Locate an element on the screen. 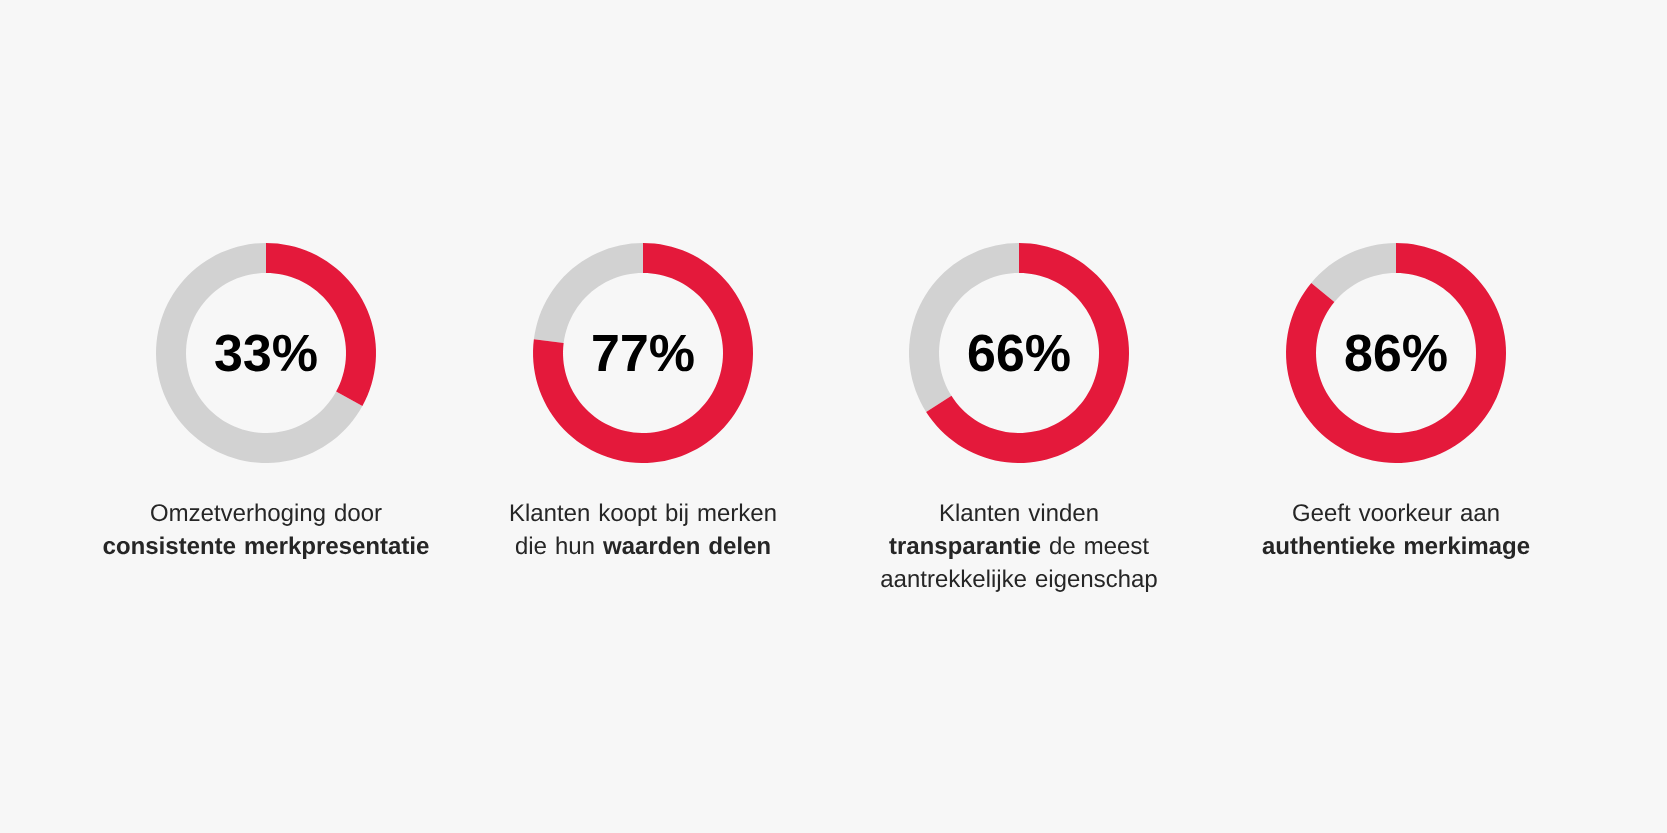  text: 77% is located at coordinates (643, 353).